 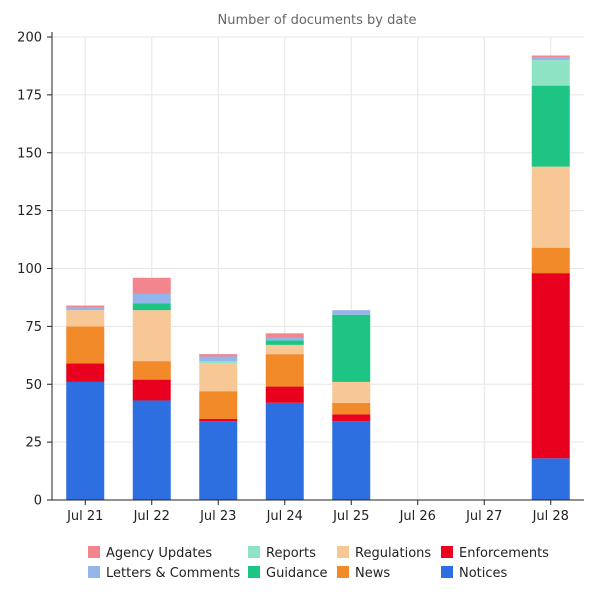 I want to click on legend-item-reports: Reports, so click(x=282, y=553).